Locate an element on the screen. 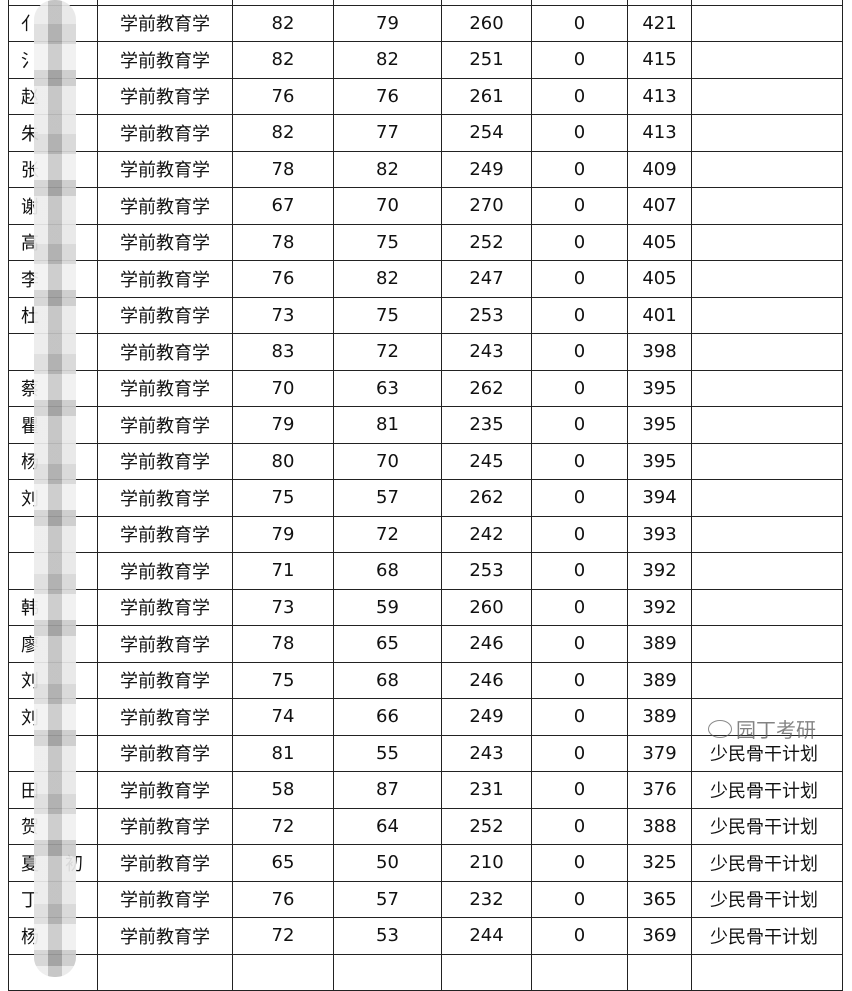  score-major-cell: 254 is located at coordinates (486, 133).